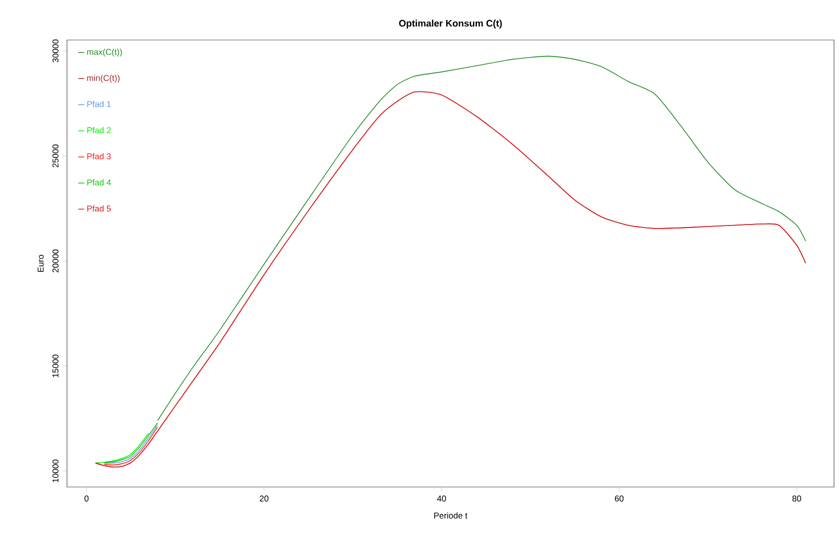 This screenshot has height=546, width=839. I want to click on legend-label: Pfad 1, so click(99, 104).